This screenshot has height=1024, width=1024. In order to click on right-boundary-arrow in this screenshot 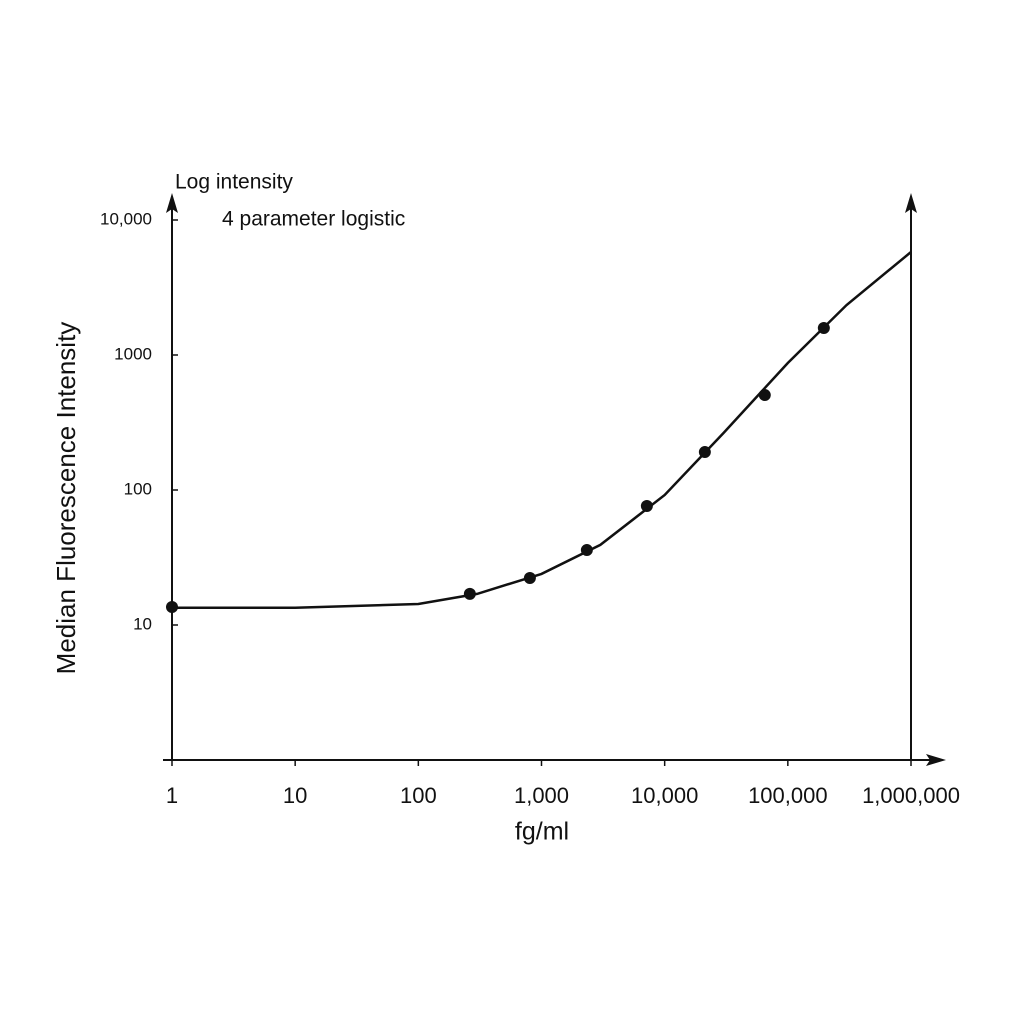, I will do `click(911, 203)`.